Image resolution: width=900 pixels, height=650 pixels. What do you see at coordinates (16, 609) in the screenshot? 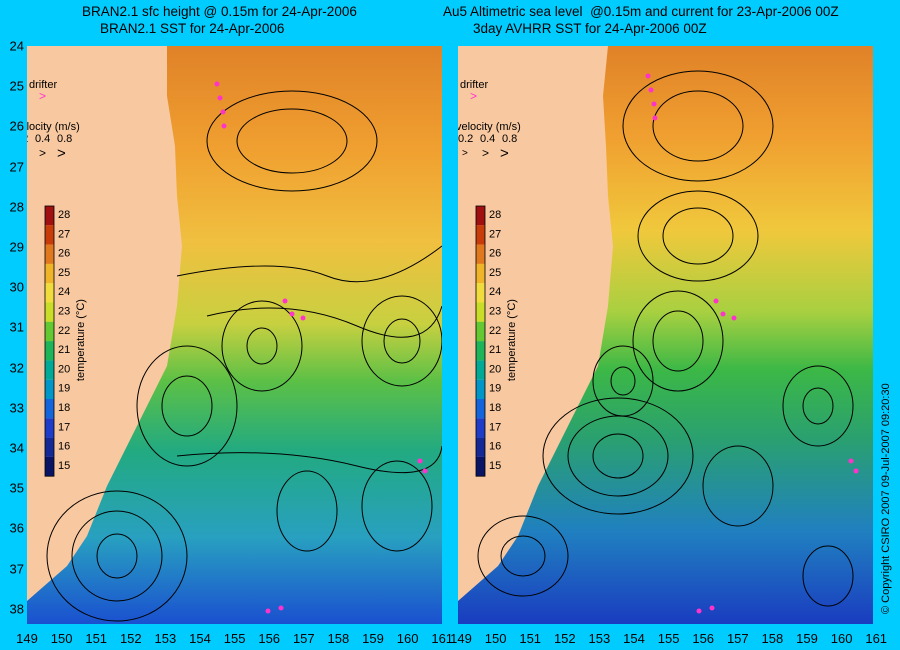
I see `latitude-tick-label: 38` at bounding box center [16, 609].